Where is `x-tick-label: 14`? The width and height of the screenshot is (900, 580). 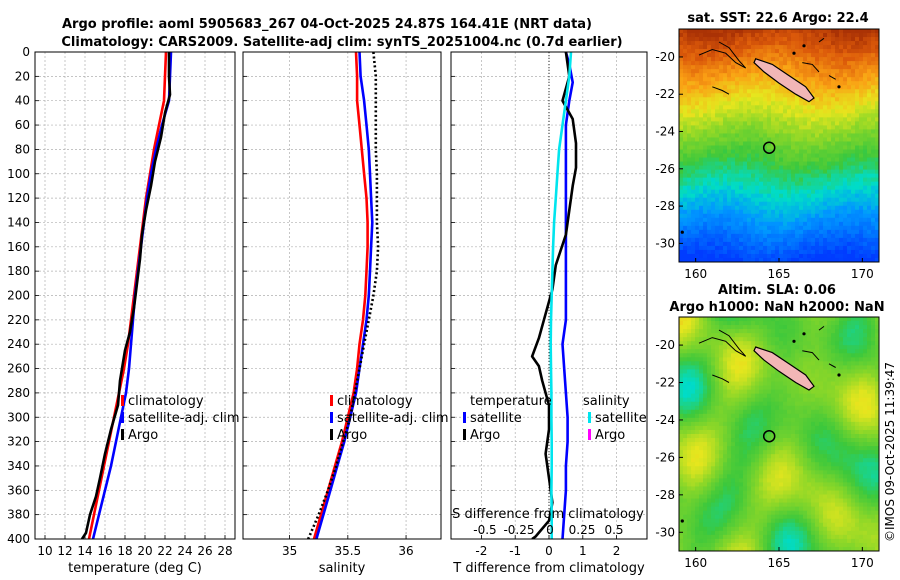
x-tick-label: 14 is located at coordinates (84, 551).